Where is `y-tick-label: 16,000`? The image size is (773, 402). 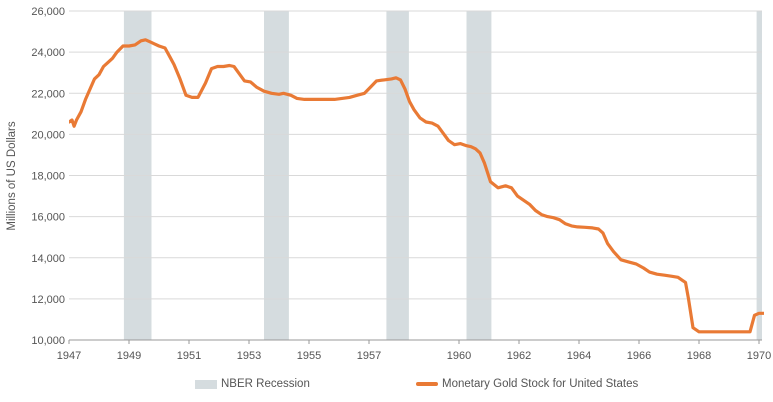 y-tick-label: 16,000 is located at coordinates (48, 218).